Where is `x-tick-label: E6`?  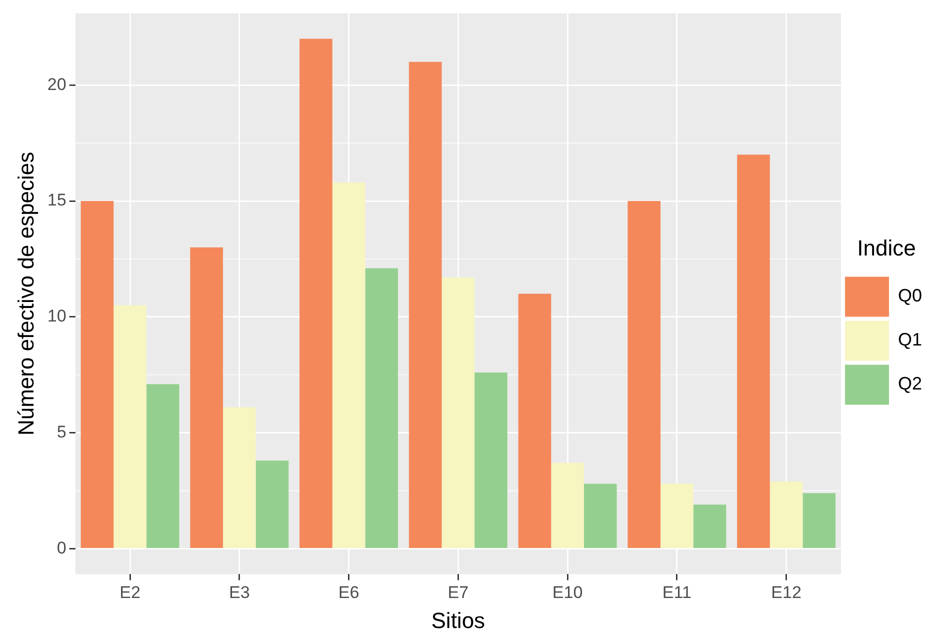
x-tick-label: E6 is located at coordinates (349, 592).